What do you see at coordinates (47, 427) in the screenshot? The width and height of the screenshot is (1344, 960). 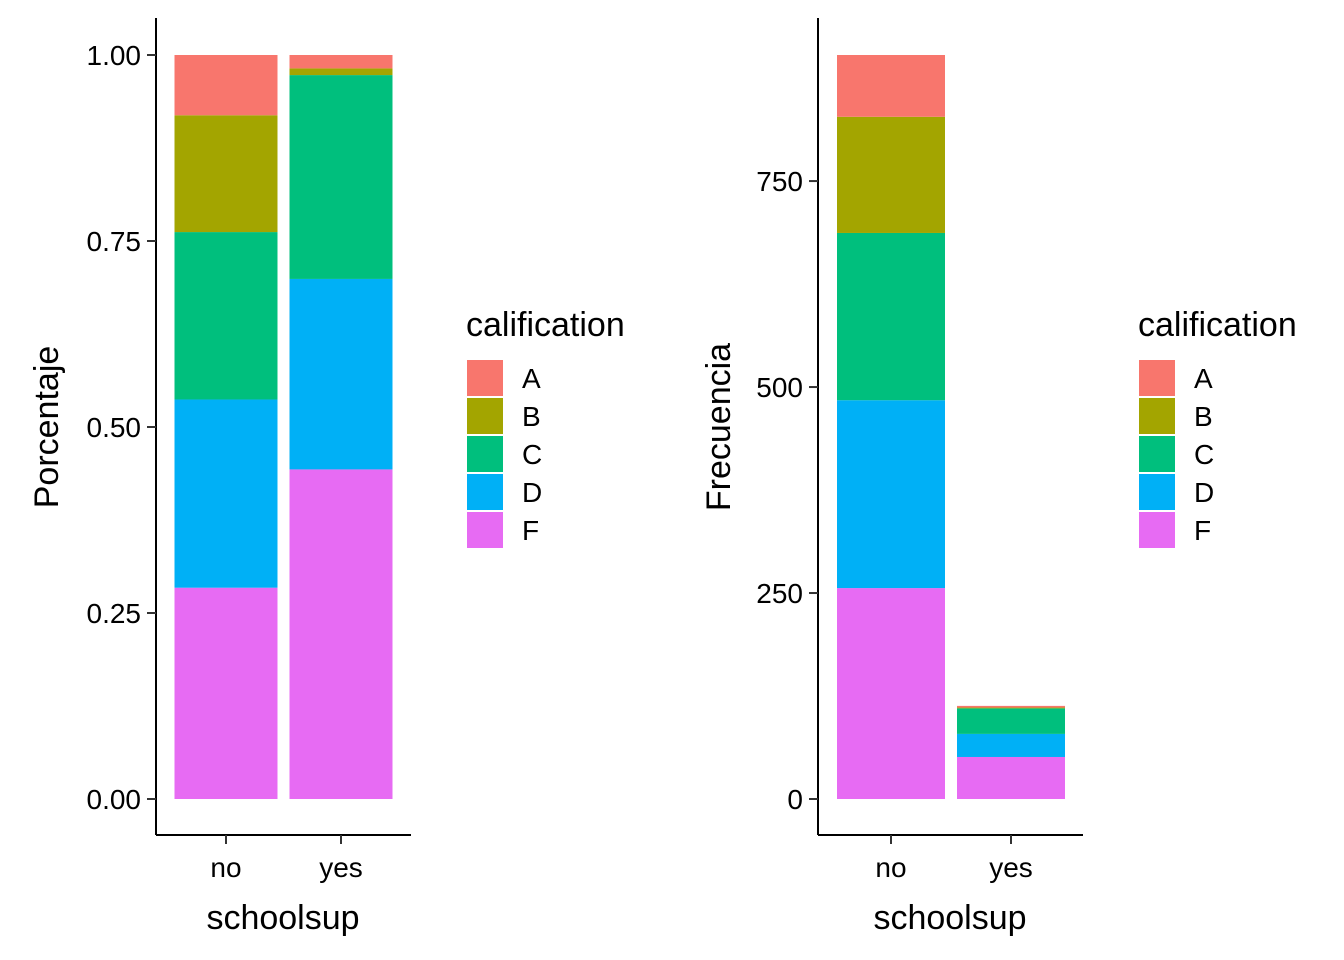 I see `y-axis-title: Porcentaje` at bounding box center [47, 427].